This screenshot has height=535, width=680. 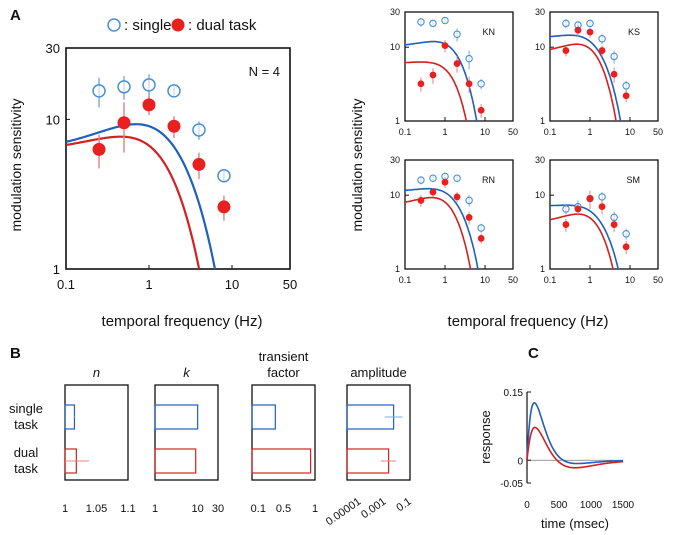 I want to click on panel-label-c: C, so click(x=533, y=353).